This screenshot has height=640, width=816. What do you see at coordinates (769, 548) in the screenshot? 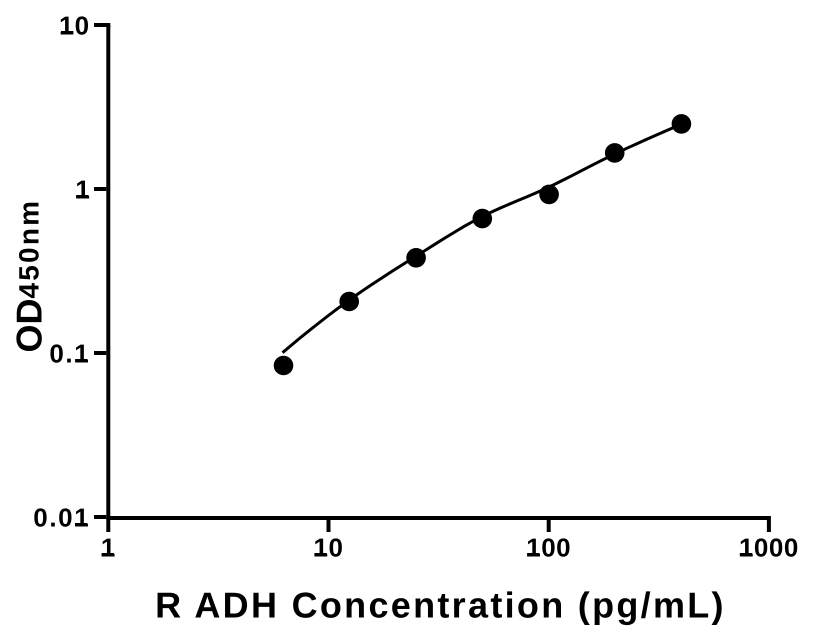
I see `svg-text: 1000` at bounding box center [769, 548].